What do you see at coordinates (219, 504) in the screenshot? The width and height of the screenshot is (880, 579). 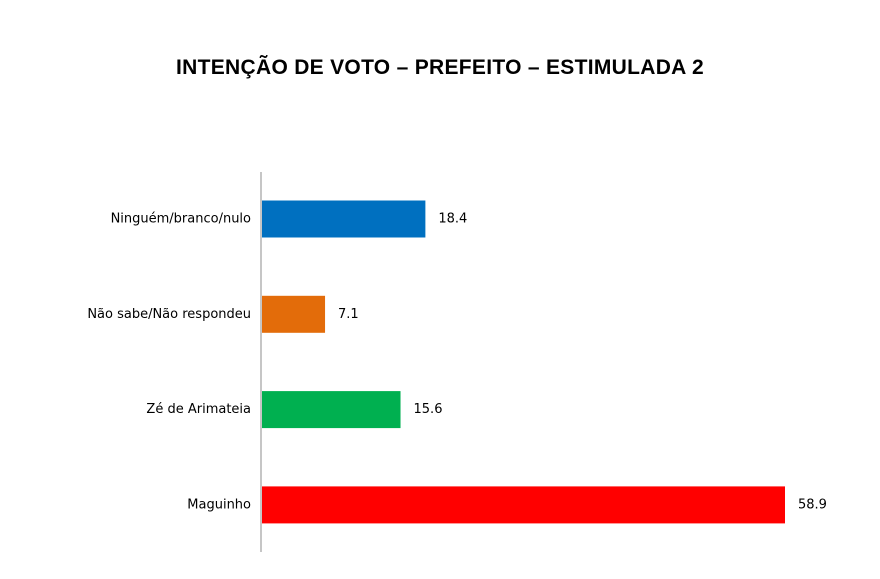 I see `category-label-3: Maguinho` at bounding box center [219, 504].